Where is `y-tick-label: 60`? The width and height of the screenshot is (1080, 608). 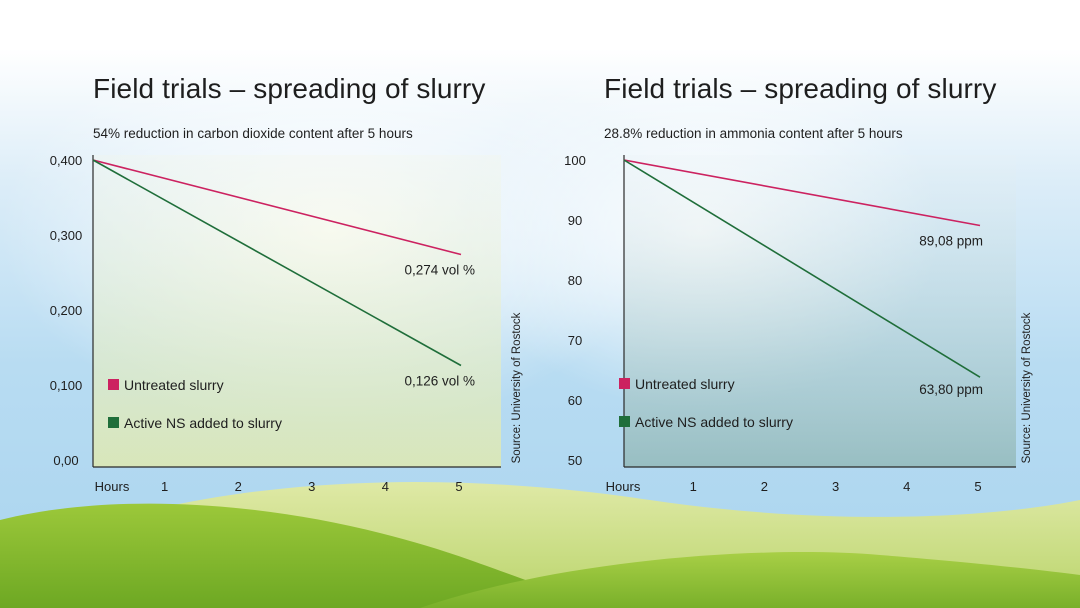 y-tick-label: 60 is located at coordinates (575, 400).